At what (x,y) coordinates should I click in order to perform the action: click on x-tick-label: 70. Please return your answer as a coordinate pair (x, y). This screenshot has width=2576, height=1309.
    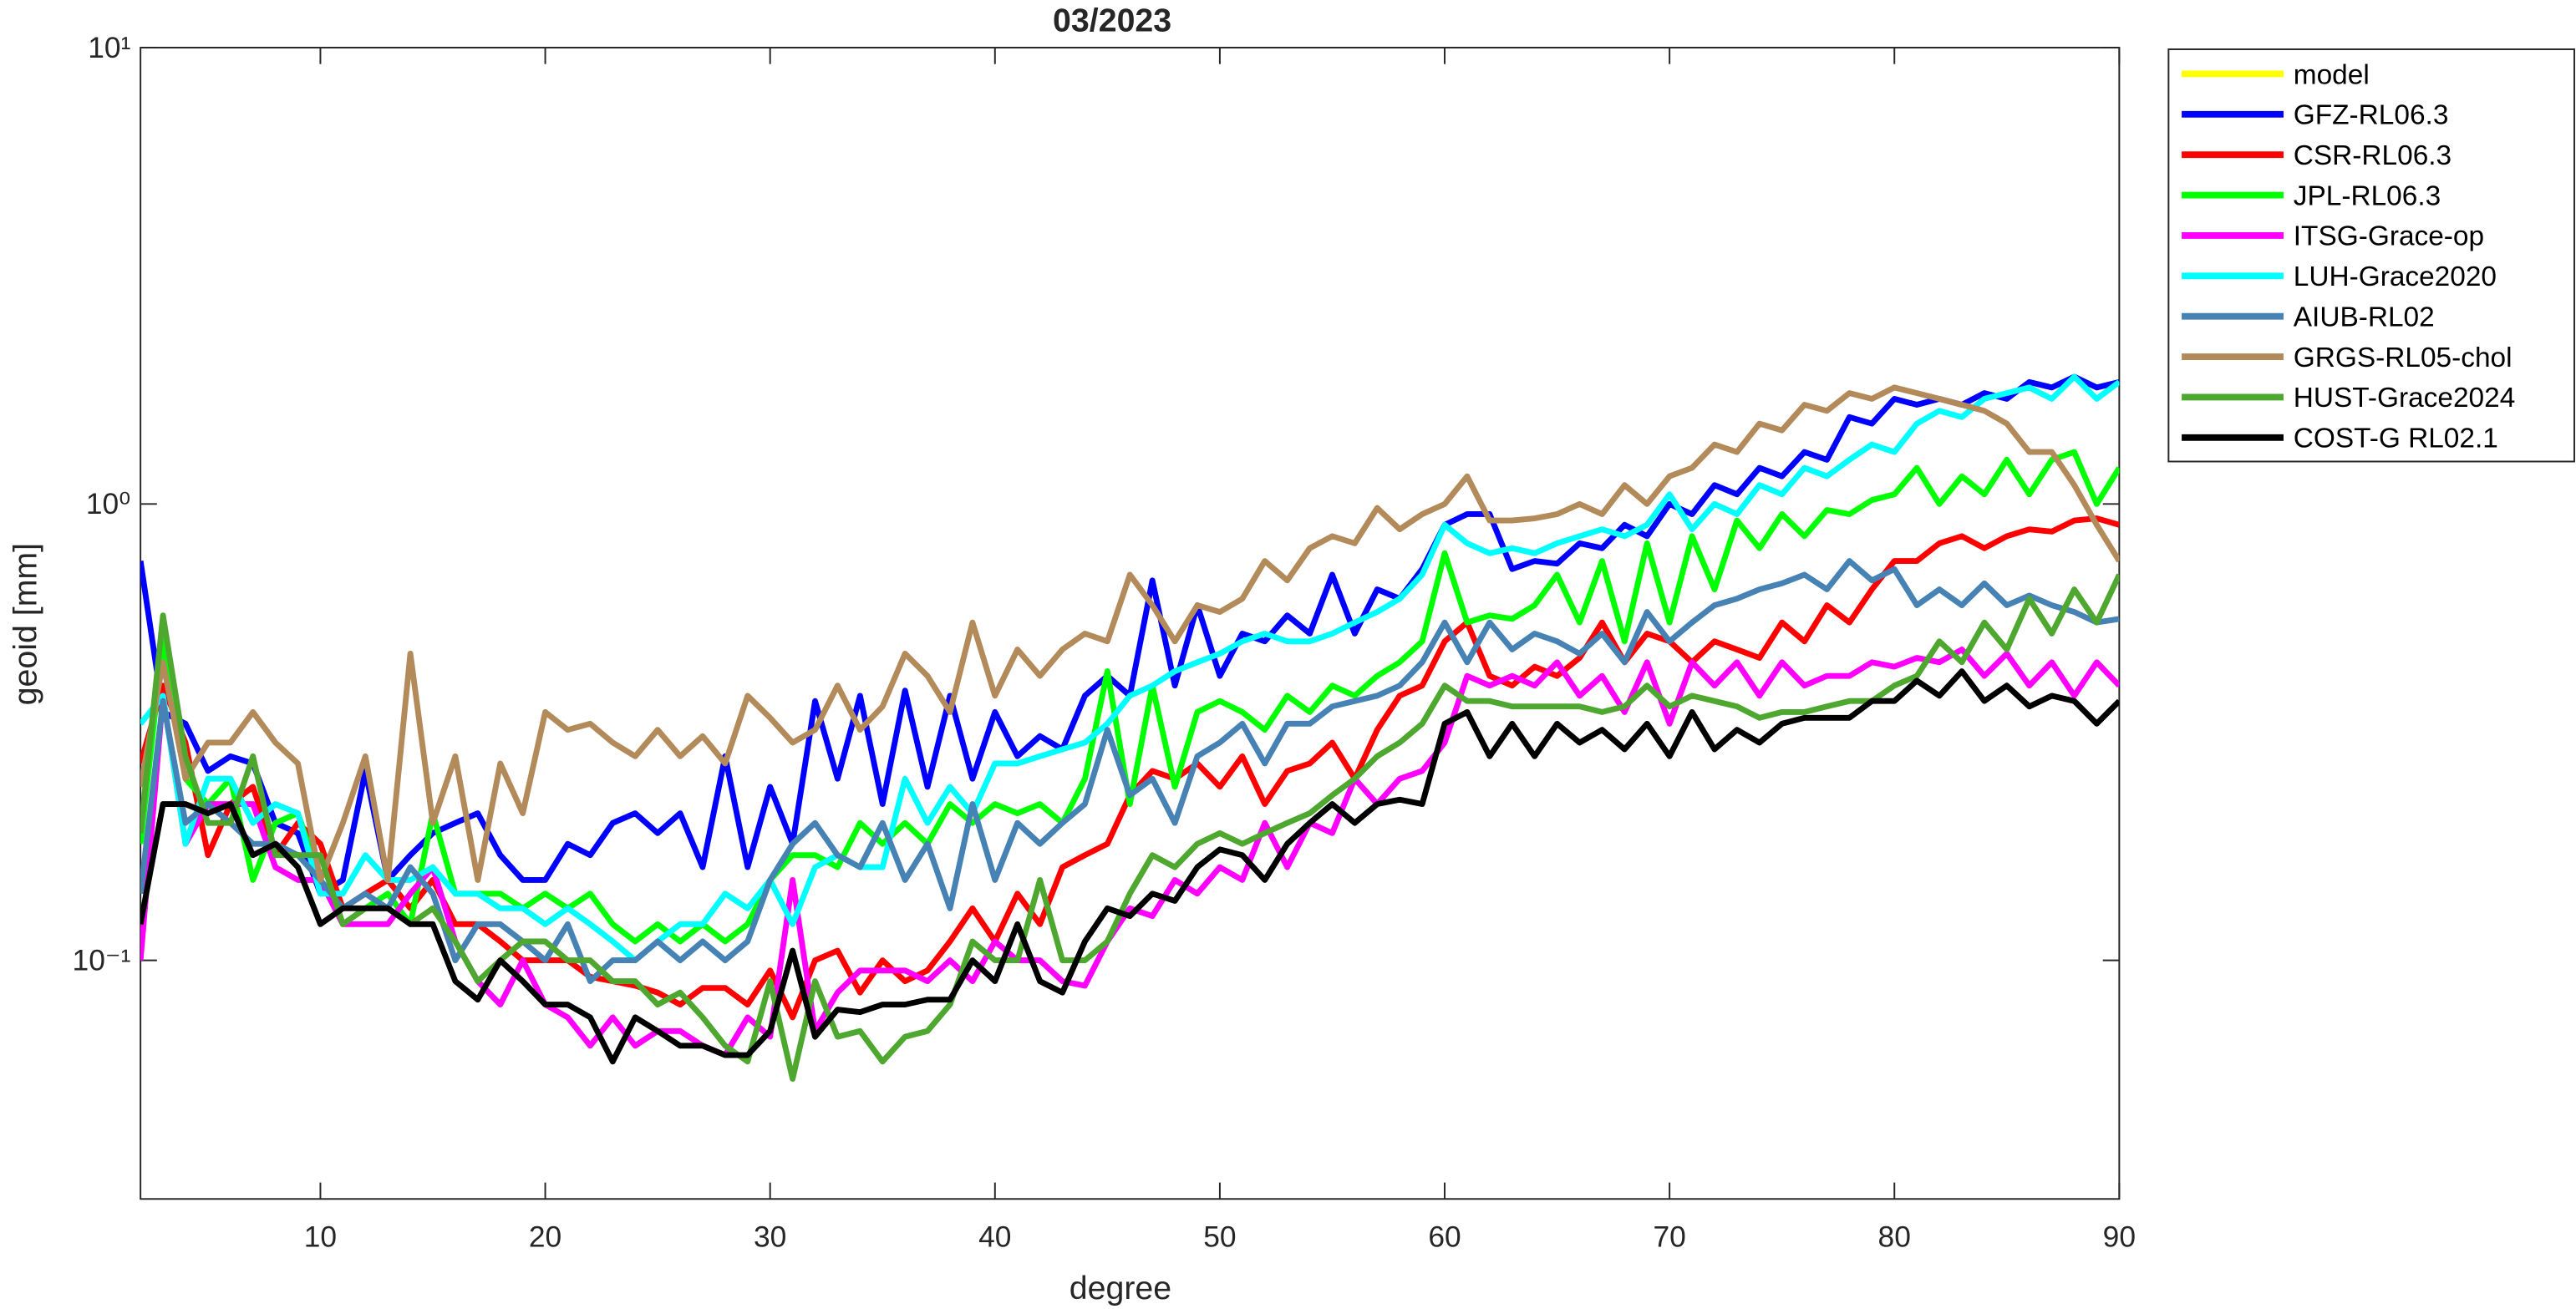
    Looking at the image, I should click on (1669, 1236).